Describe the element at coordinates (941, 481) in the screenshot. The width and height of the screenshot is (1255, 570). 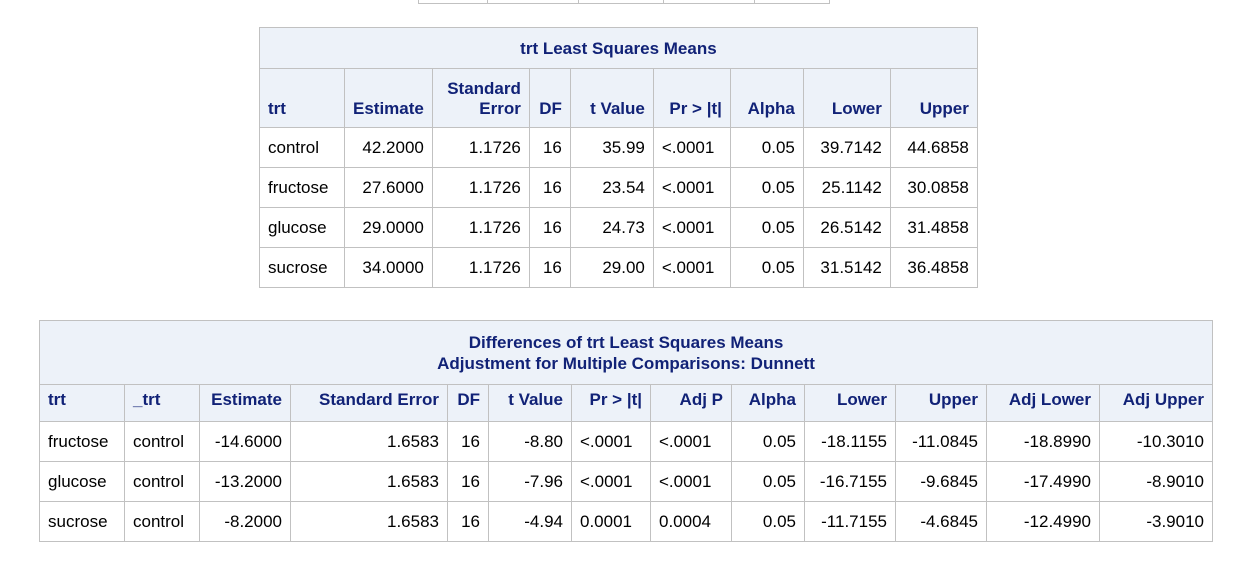
I see `cell-upper: -9.6845` at that location.